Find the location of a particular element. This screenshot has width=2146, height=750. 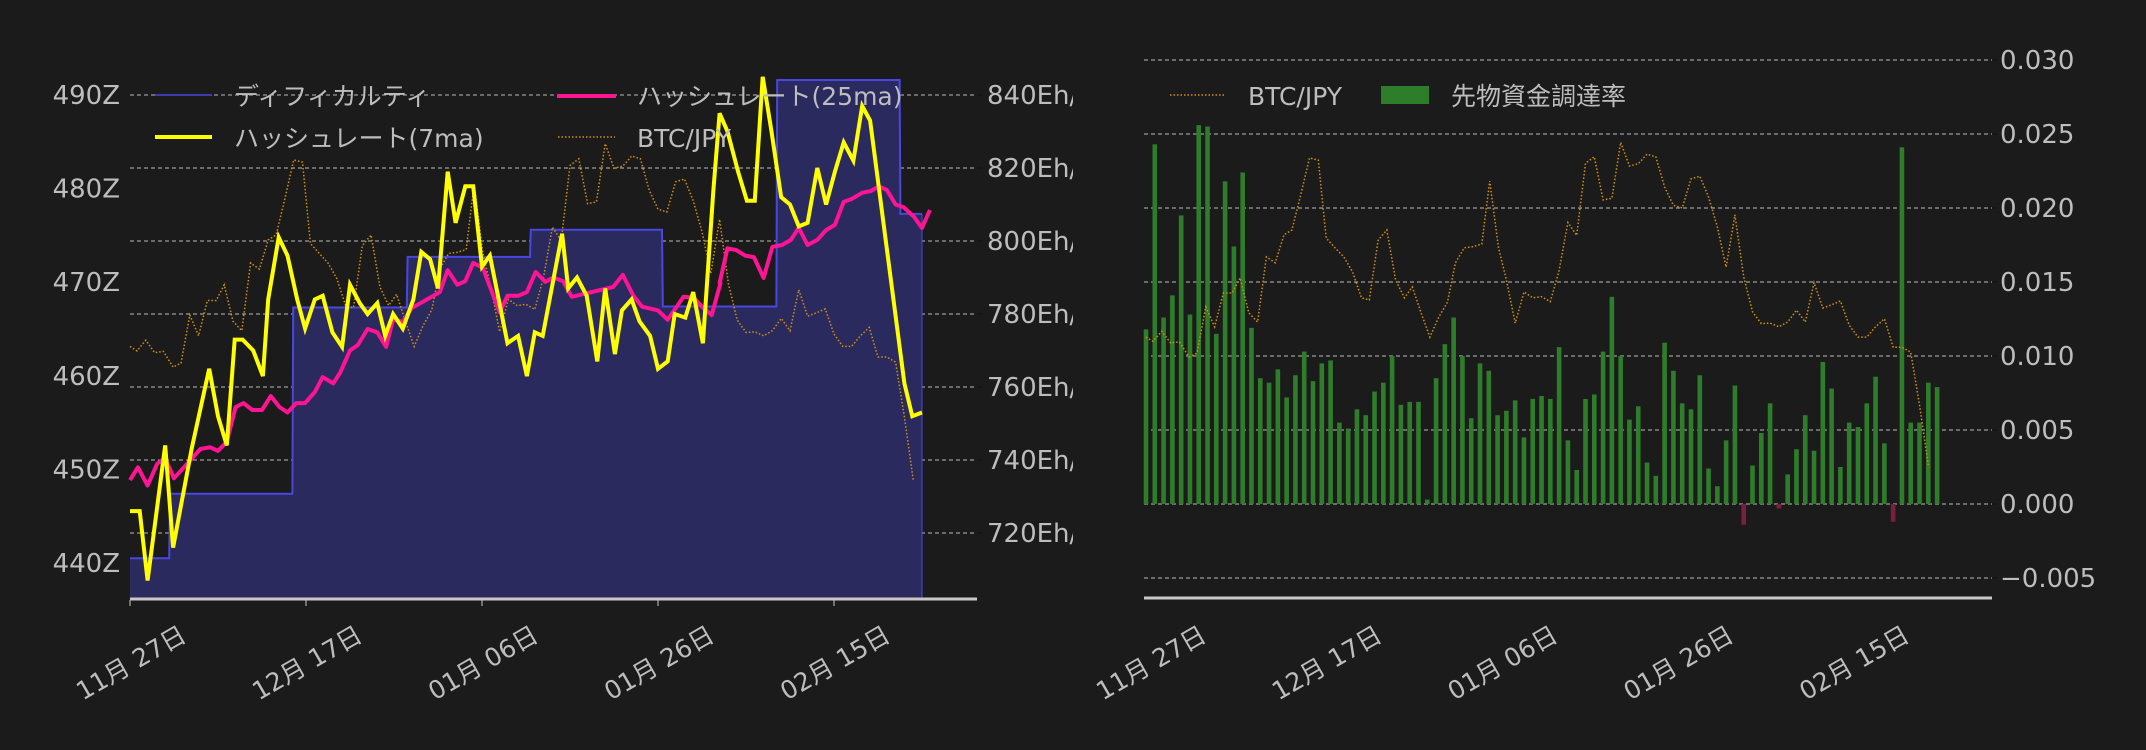

y-tick-label: 440Z is located at coordinates (86, 564).